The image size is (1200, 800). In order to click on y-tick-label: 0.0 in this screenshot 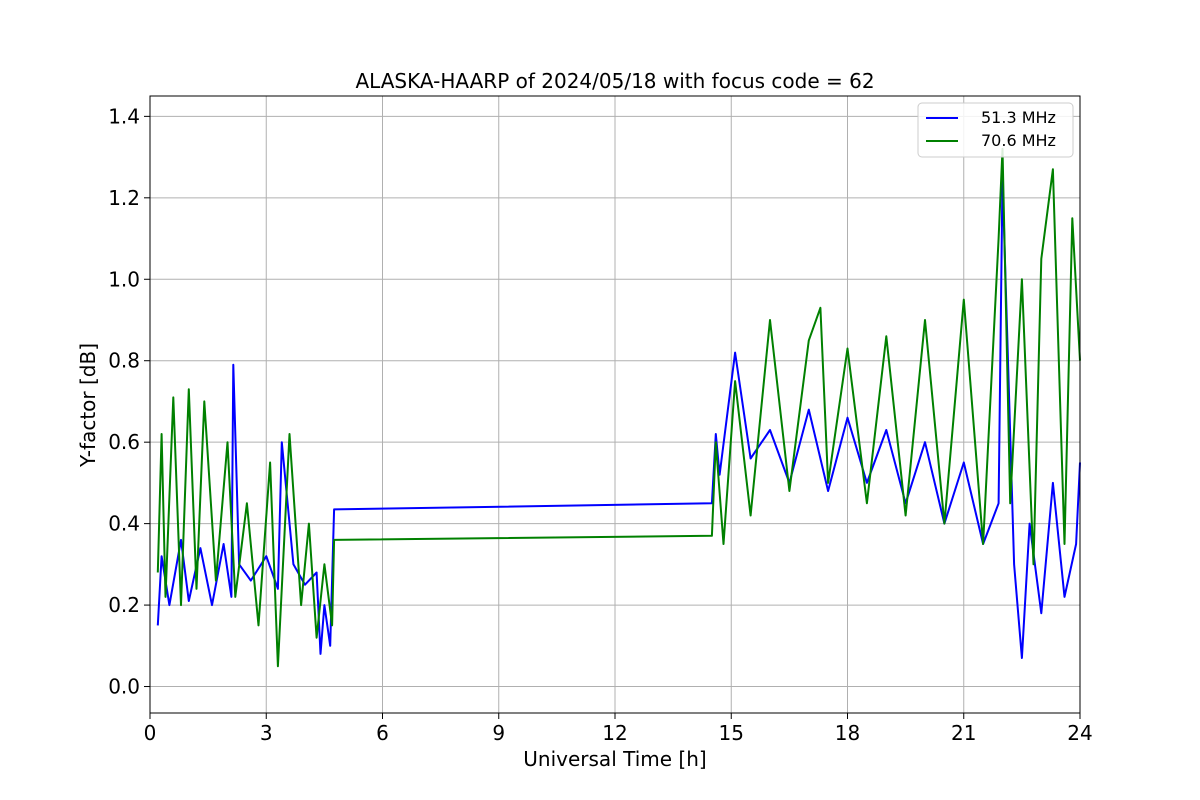, I will do `click(124, 687)`.